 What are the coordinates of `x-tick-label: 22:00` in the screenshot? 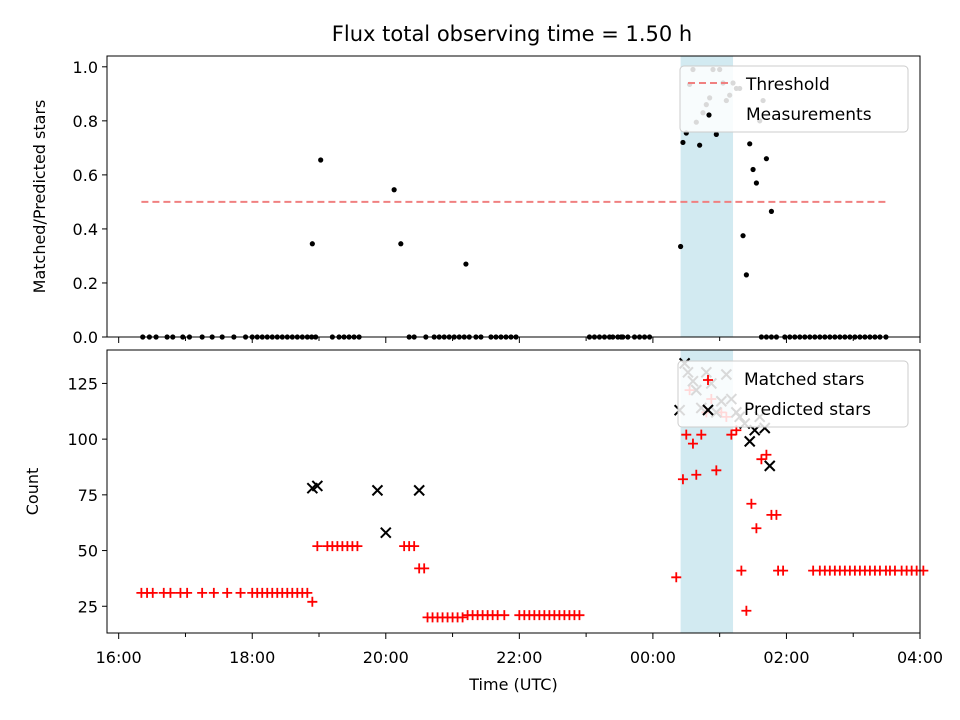 It's located at (519, 657).